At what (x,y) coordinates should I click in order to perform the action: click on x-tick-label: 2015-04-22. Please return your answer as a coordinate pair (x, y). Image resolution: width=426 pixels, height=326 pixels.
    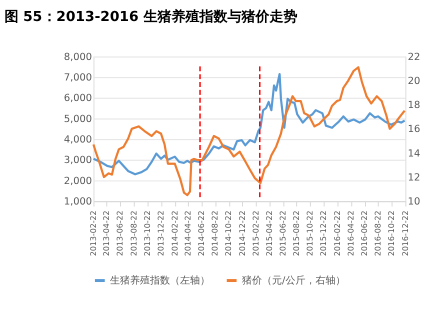
    Looking at the image, I should click on (269, 233).